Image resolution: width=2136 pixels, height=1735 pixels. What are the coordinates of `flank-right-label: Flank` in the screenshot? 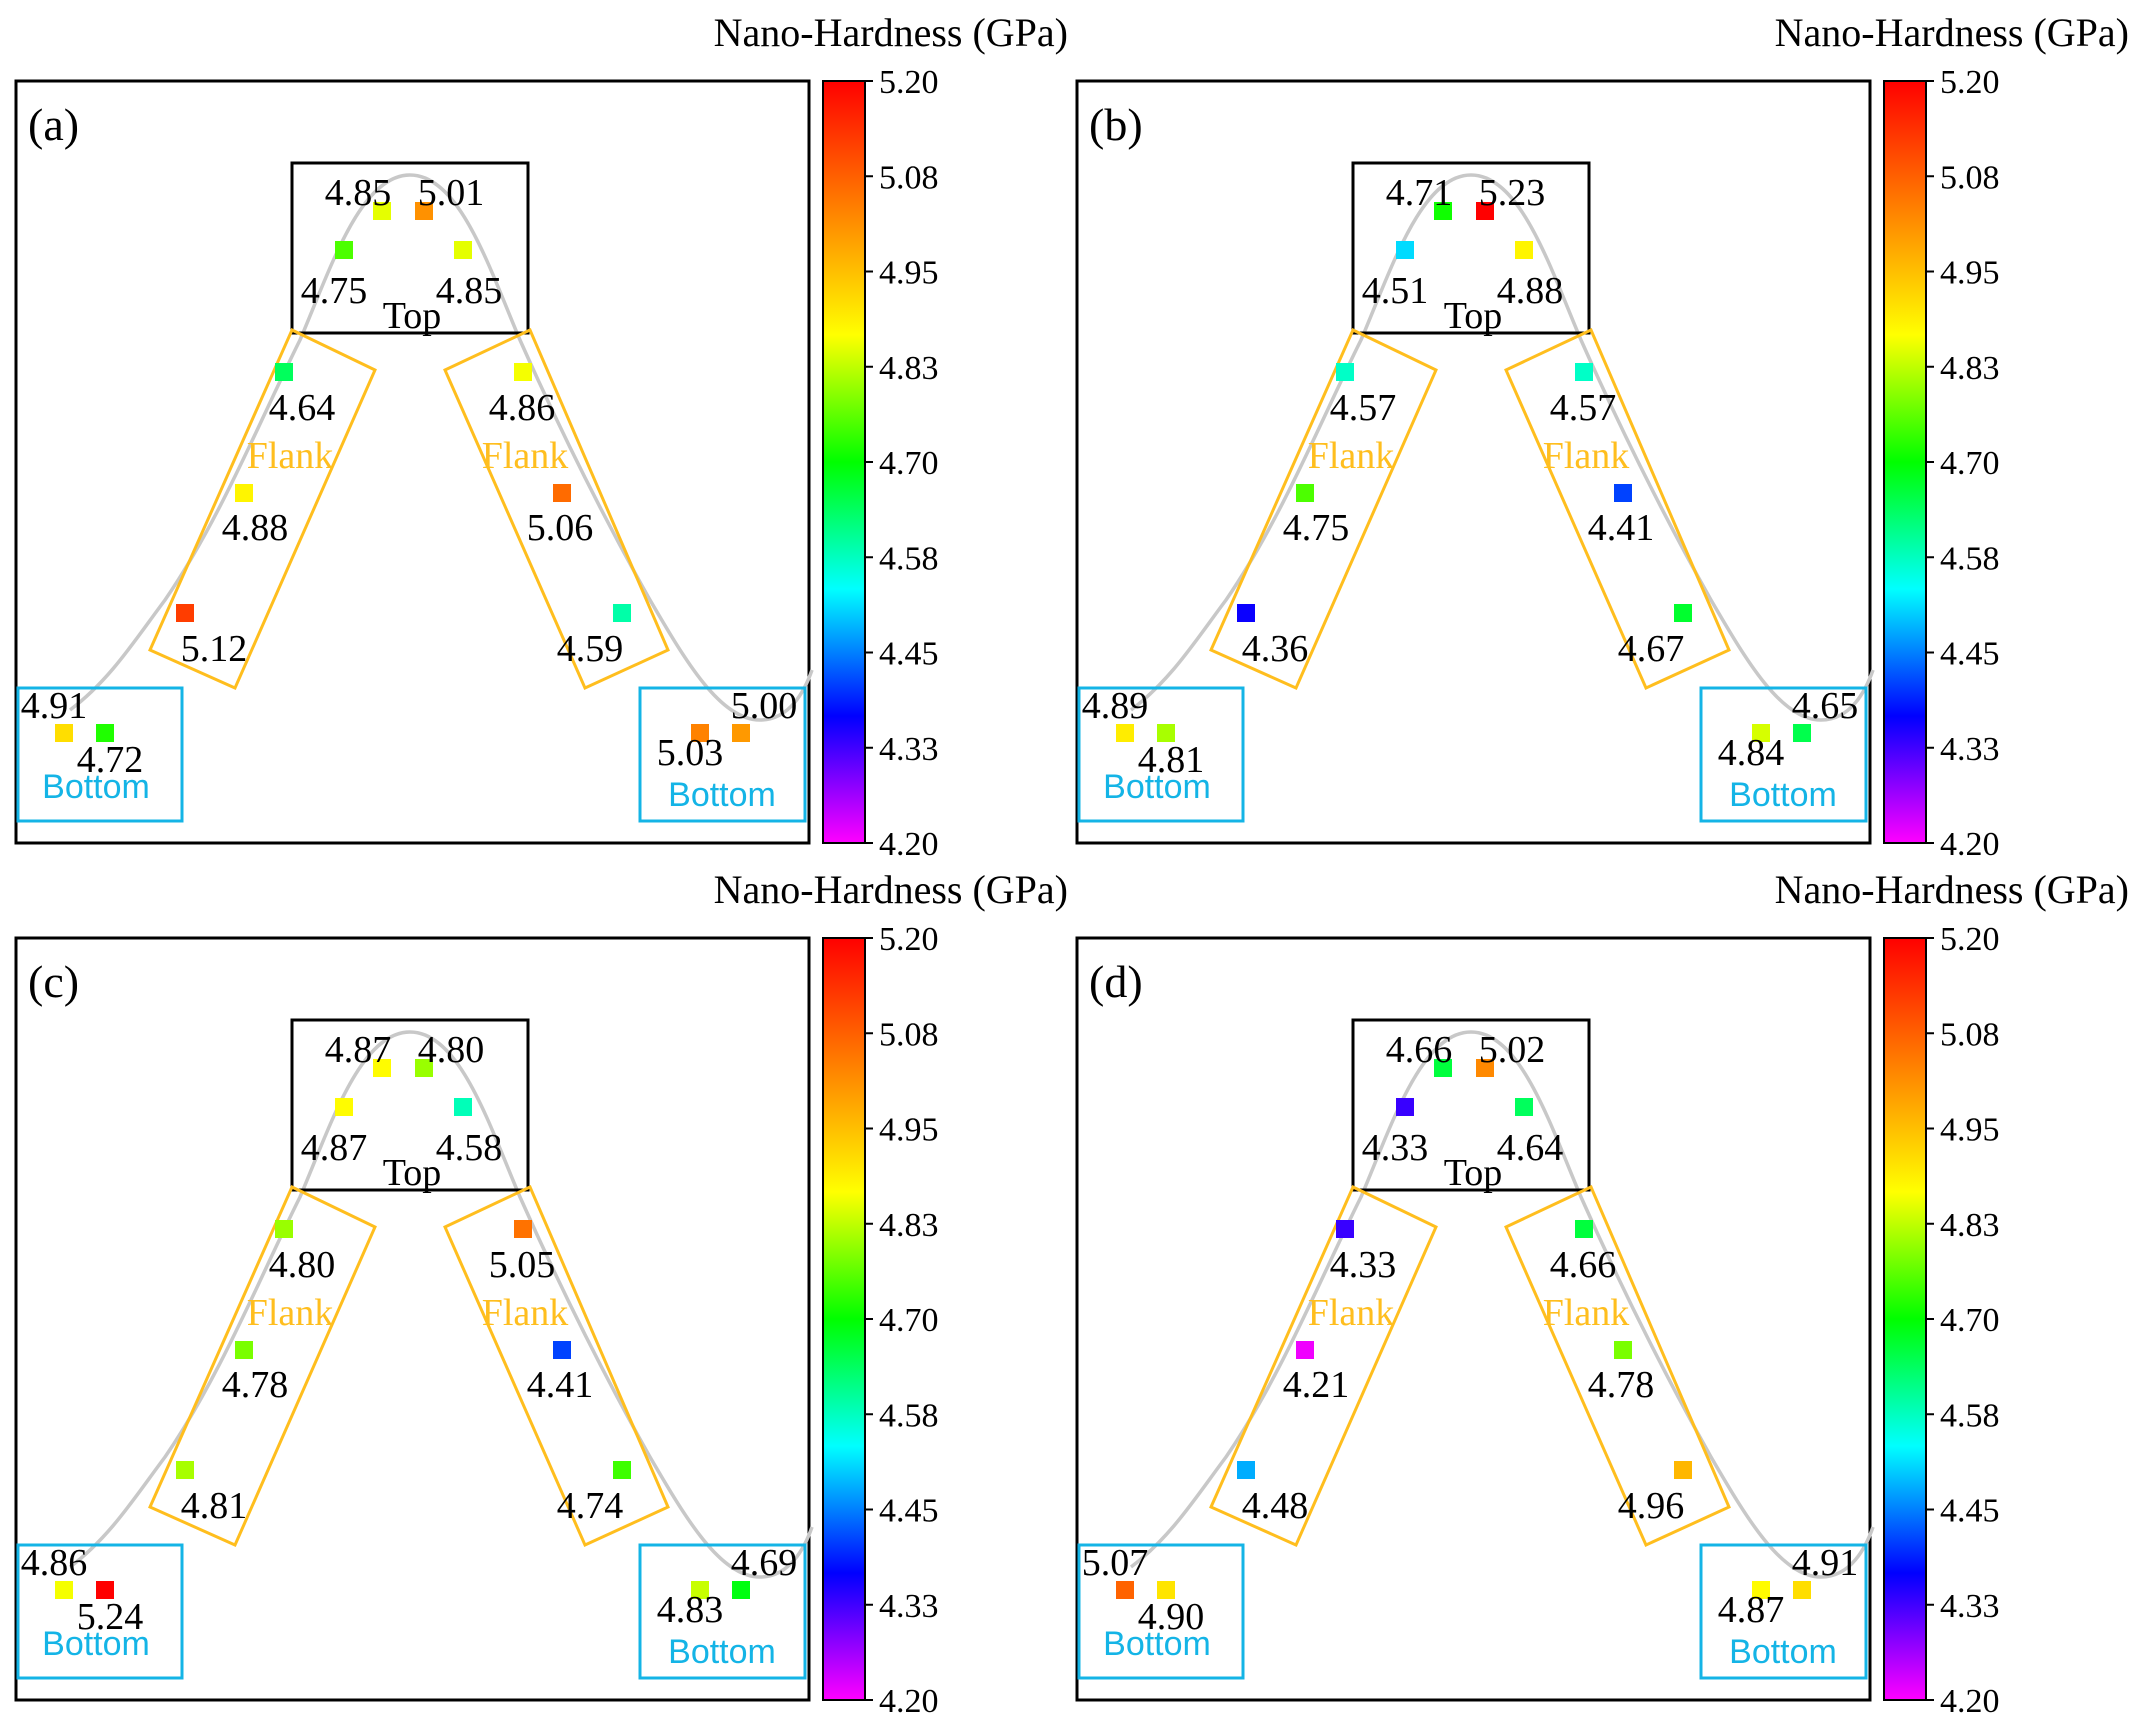 It's located at (525, 1313).